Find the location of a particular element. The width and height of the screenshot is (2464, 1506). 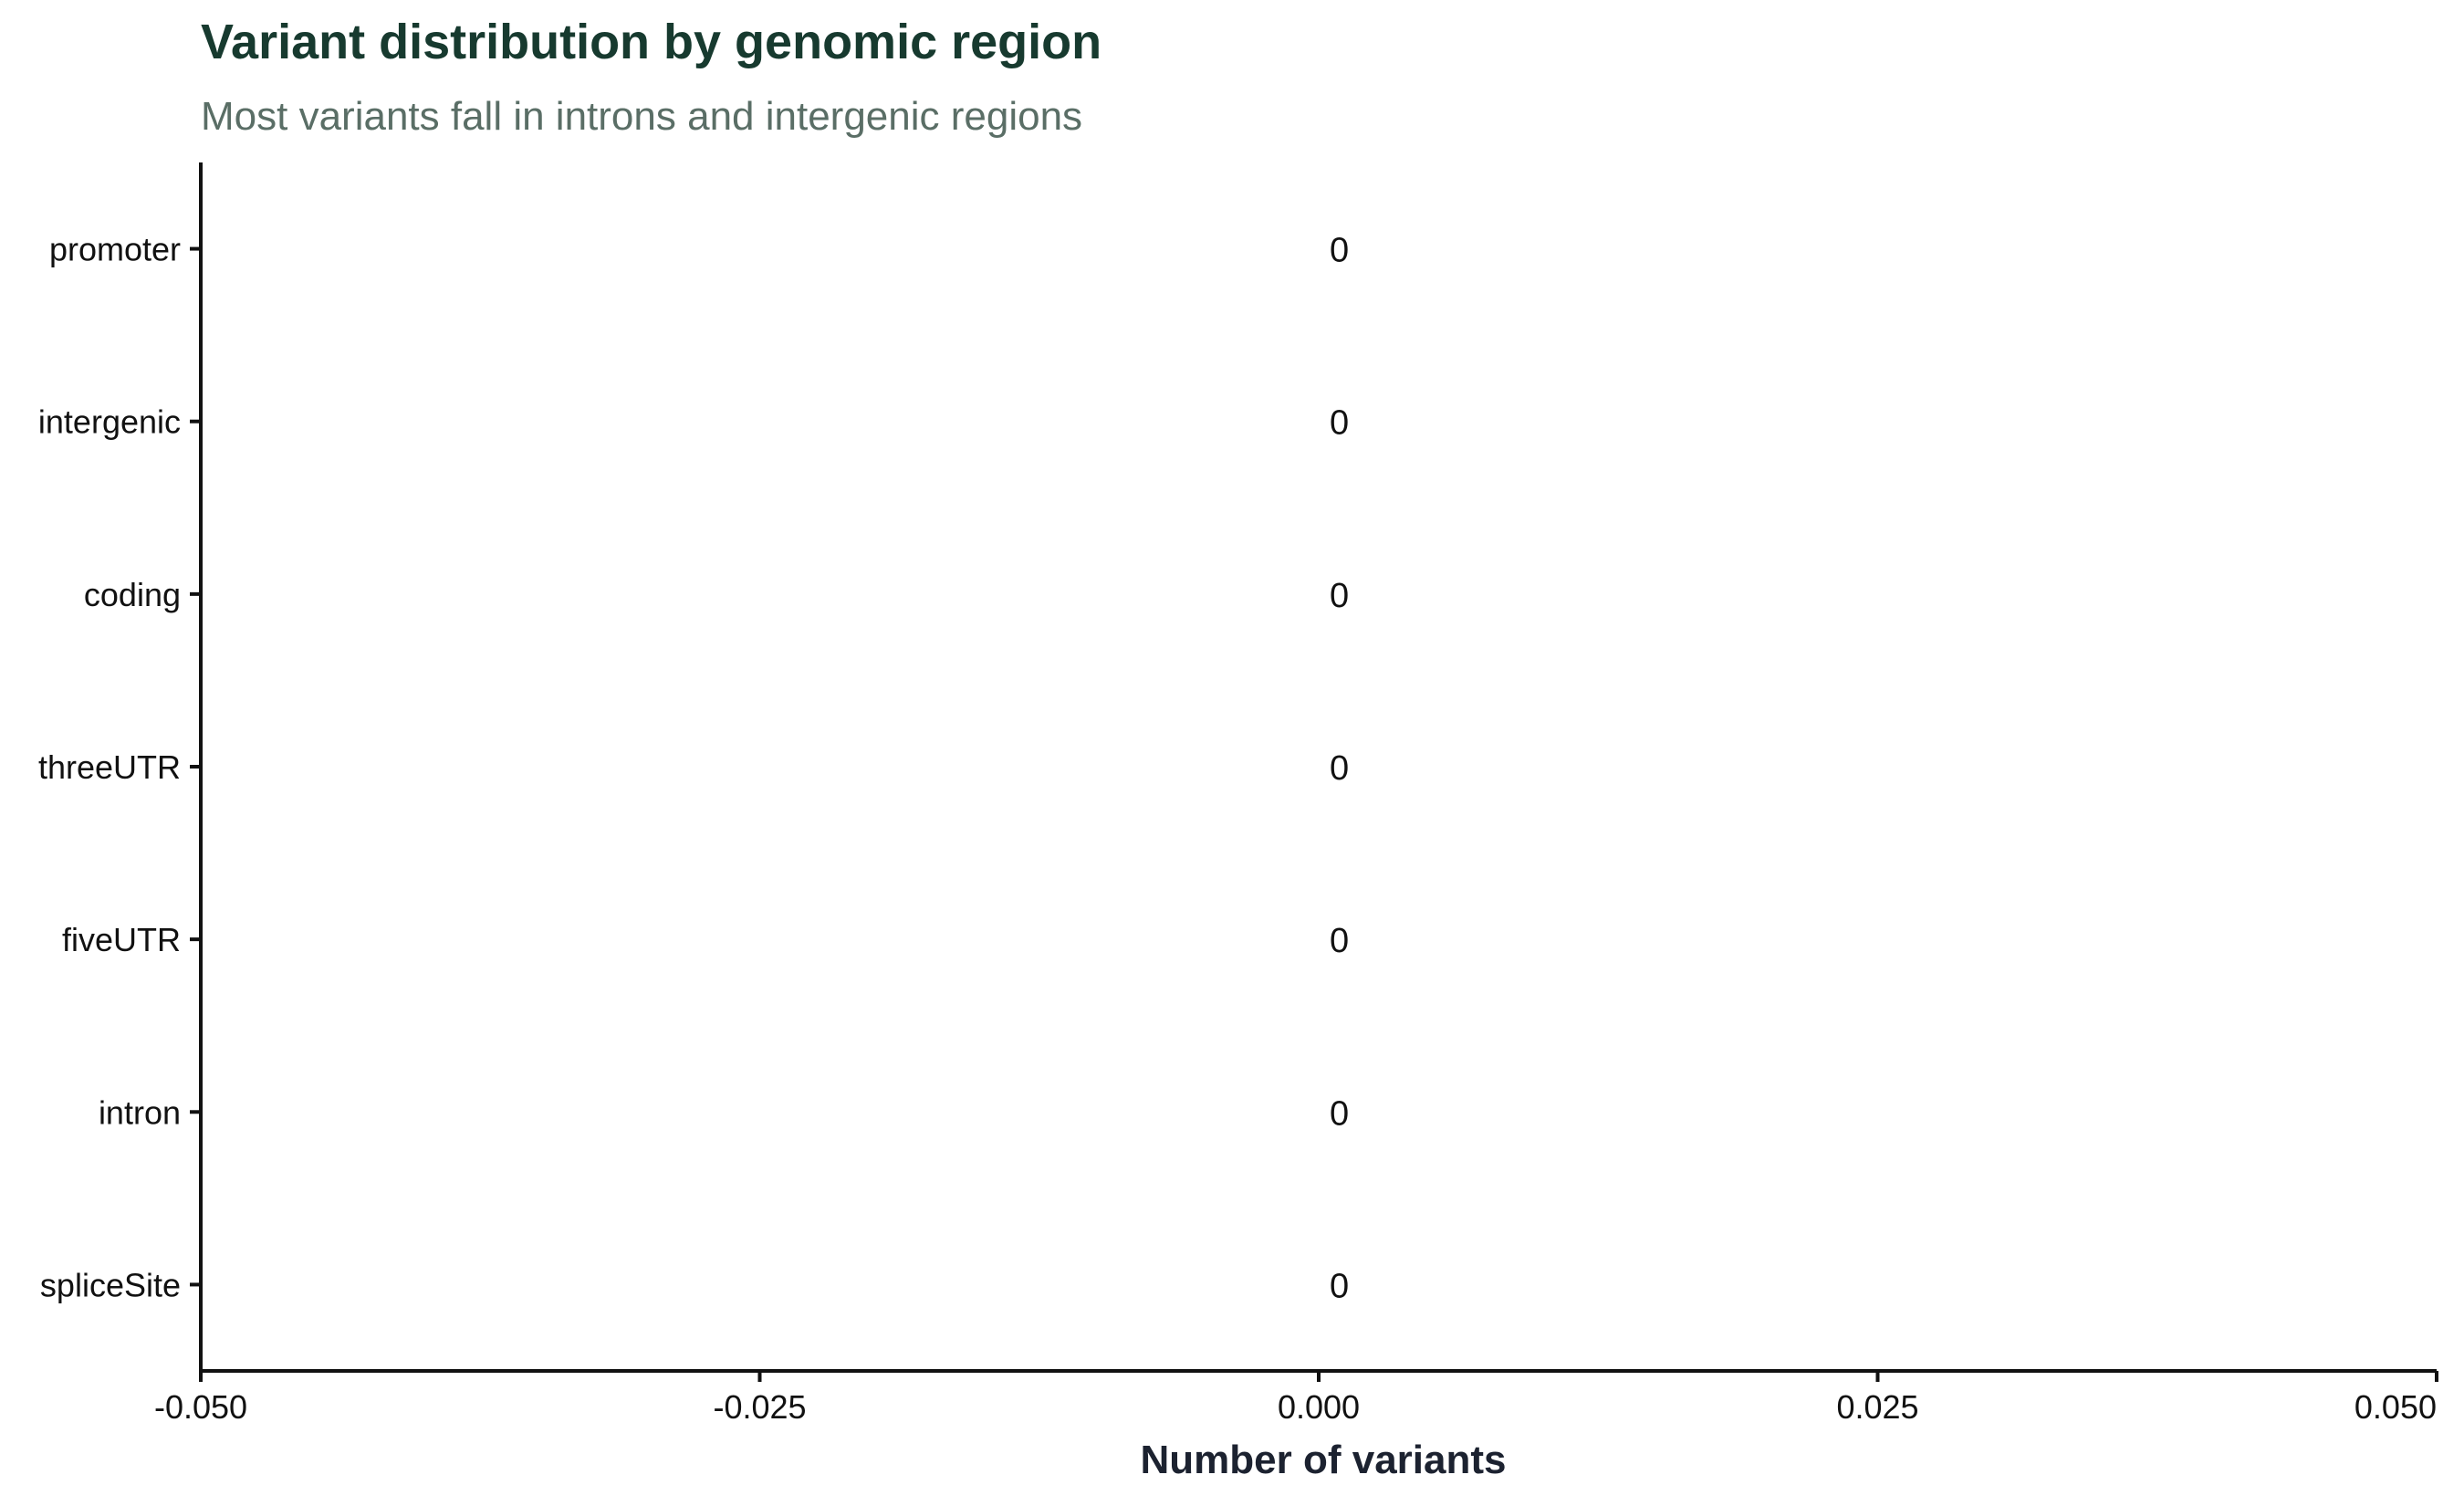

y-tick-label: fiveUTR is located at coordinates (121, 939).